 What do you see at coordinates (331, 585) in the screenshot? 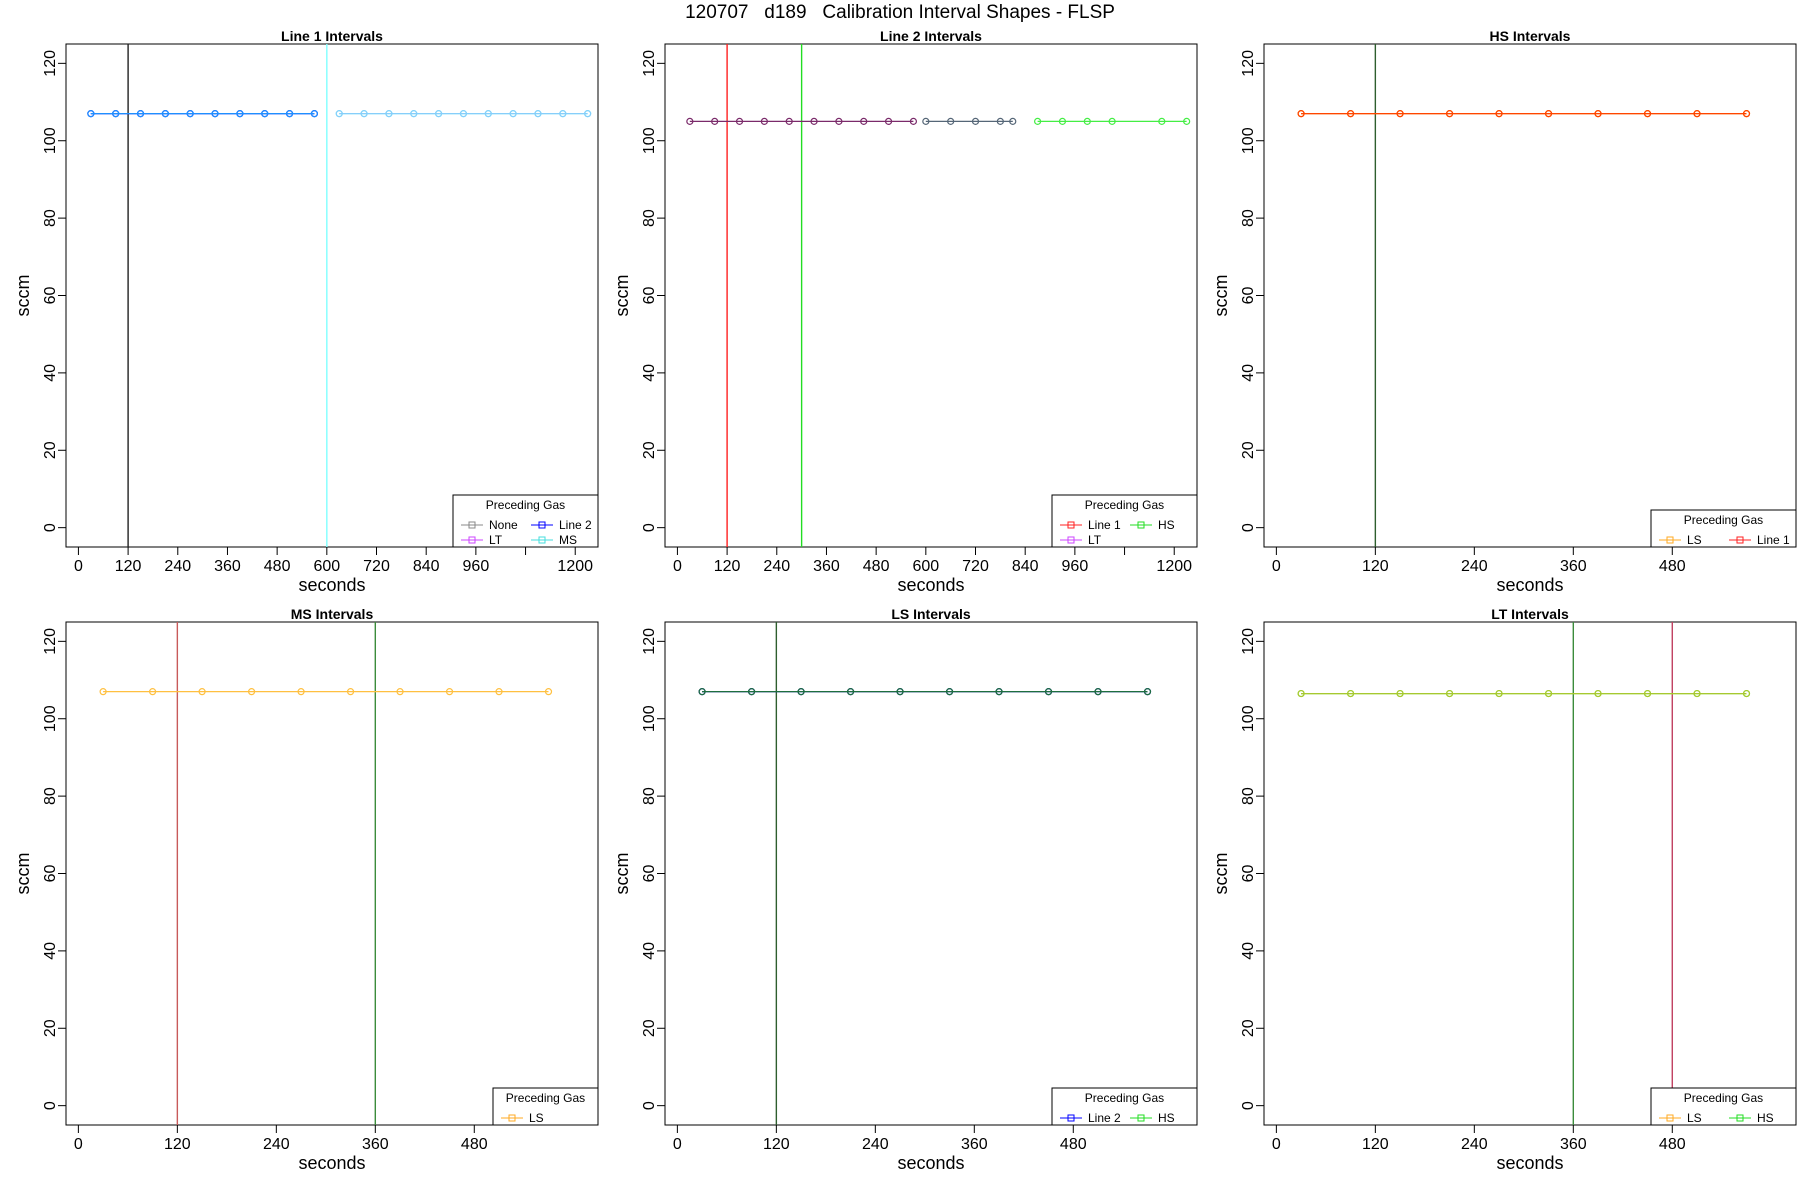
I see `x-axis-label: seconds` at bounding box center [331, 585].